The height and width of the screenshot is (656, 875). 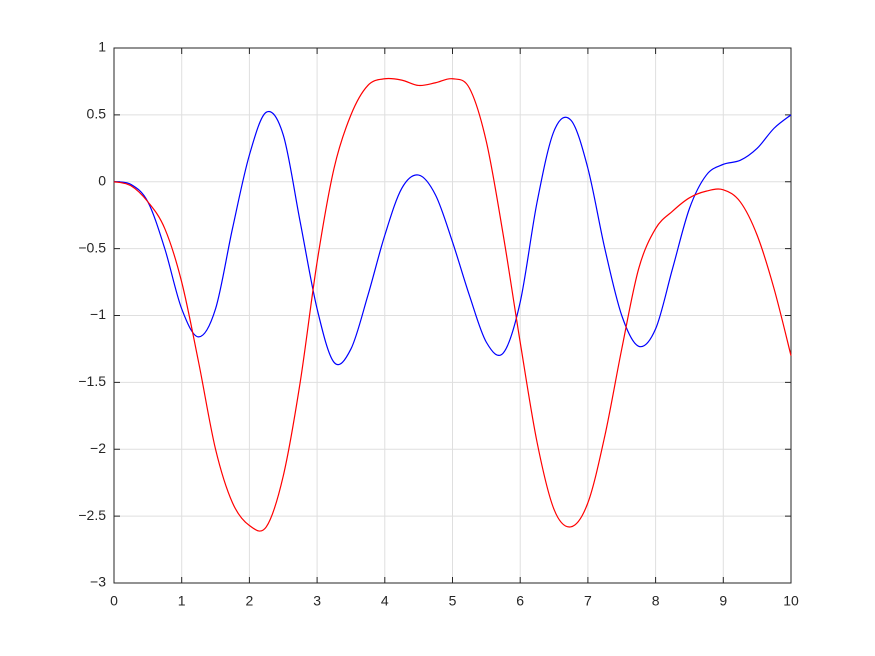 What do you see at coordinates (102, 180) in the screenshot?
I see `y-tick-label: 0` at bounding box center [102, 180].